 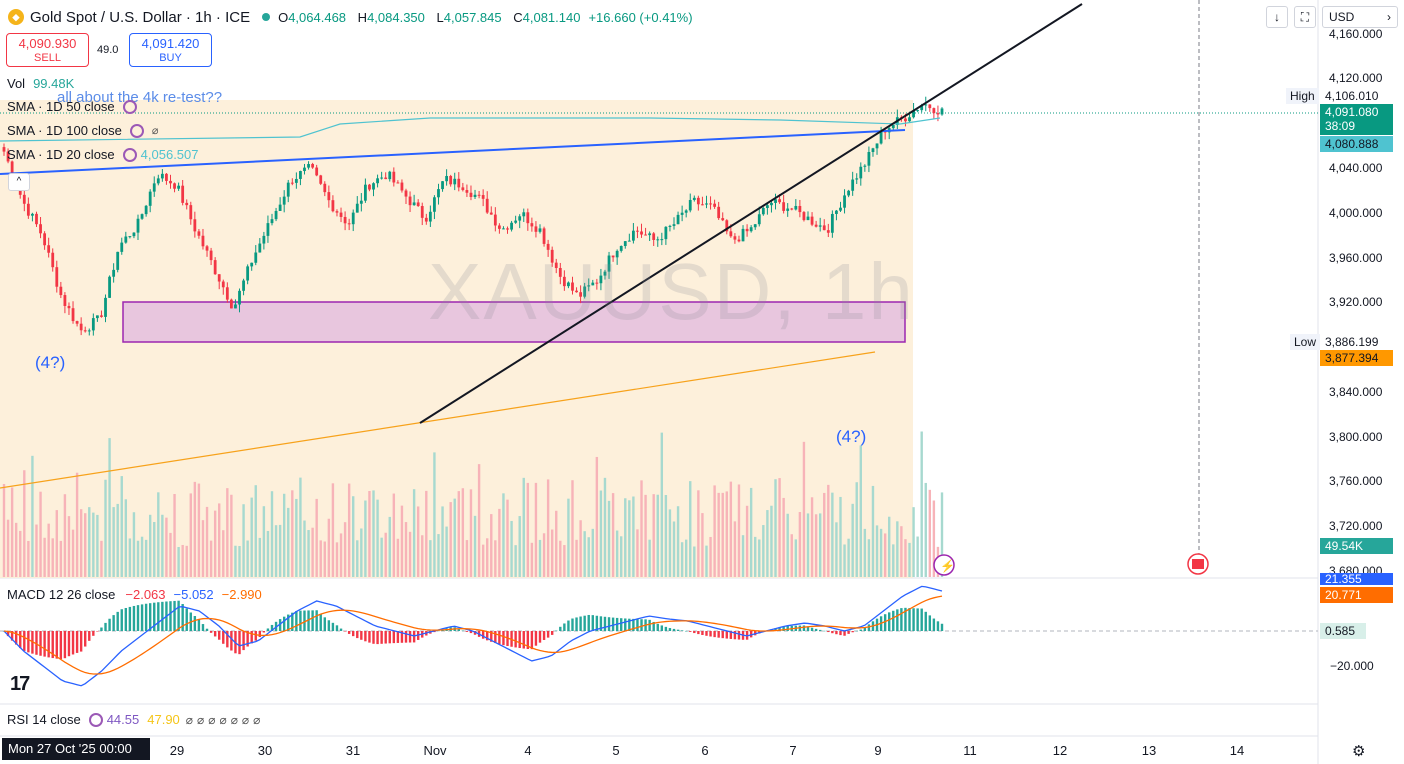 I want to click on tradingview-logo: 17, so click(x=20, y=684).